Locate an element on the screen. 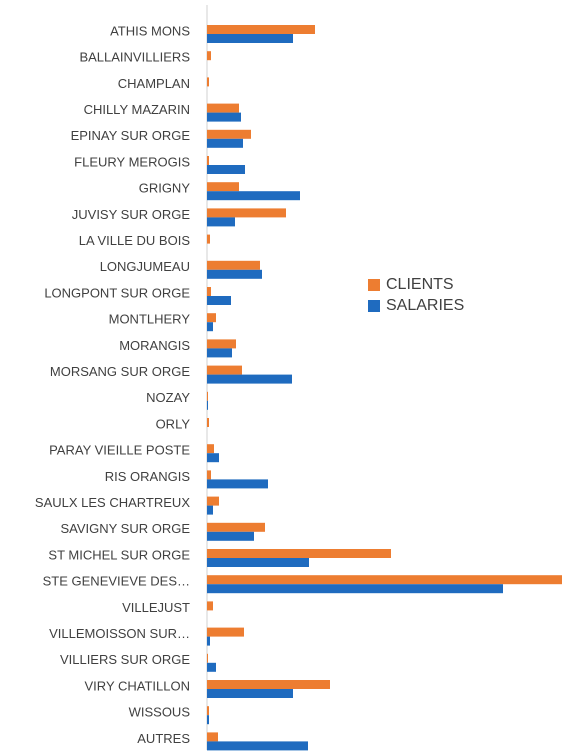 This screenshot has width=562, height=753. y-tick-label: SAVIGNY SUR ORGE is located at coordinates (125, 528).